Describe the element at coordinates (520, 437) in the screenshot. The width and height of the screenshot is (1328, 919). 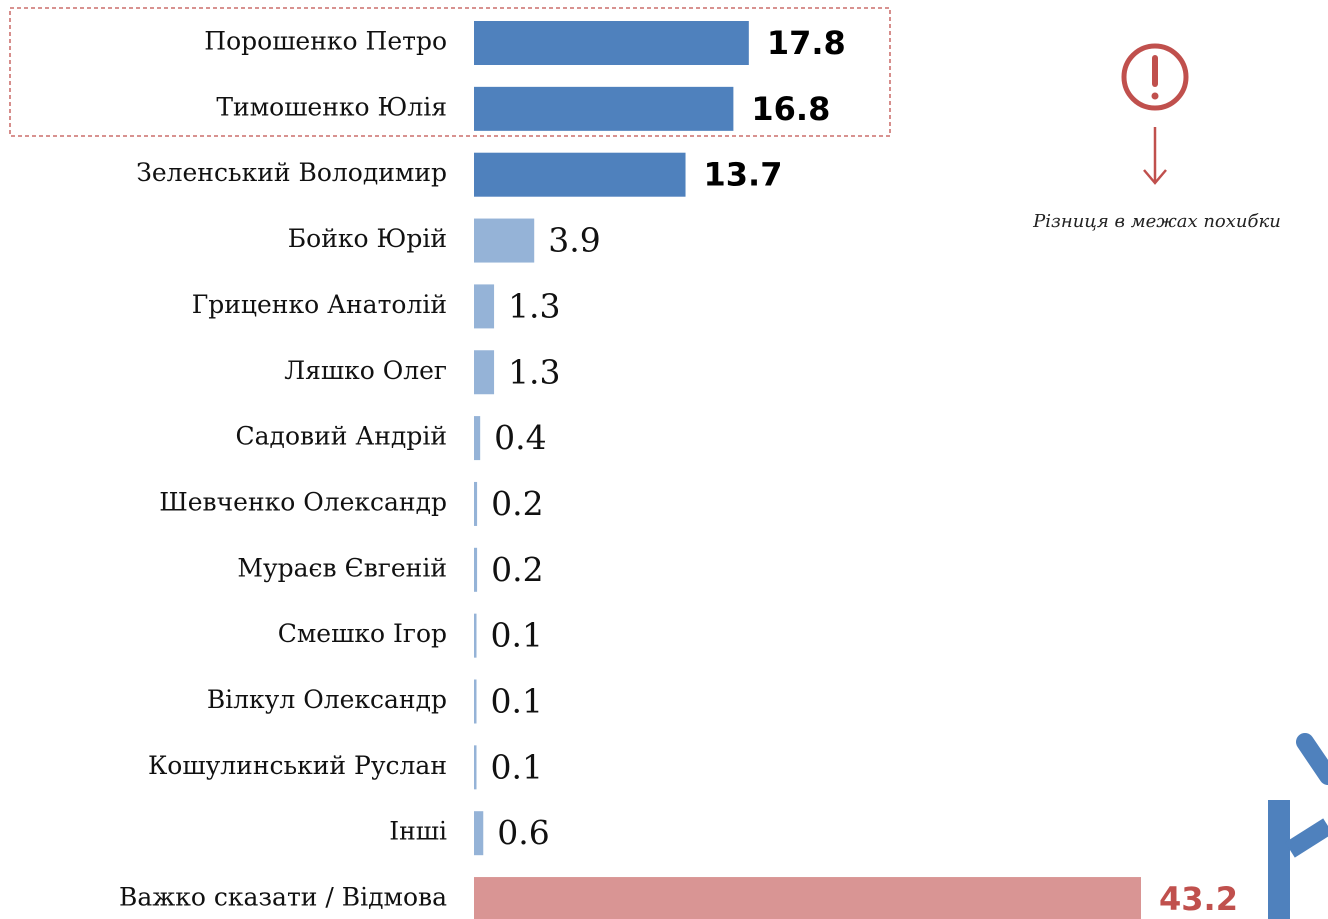
I see `value-label: 0.4` at that location.